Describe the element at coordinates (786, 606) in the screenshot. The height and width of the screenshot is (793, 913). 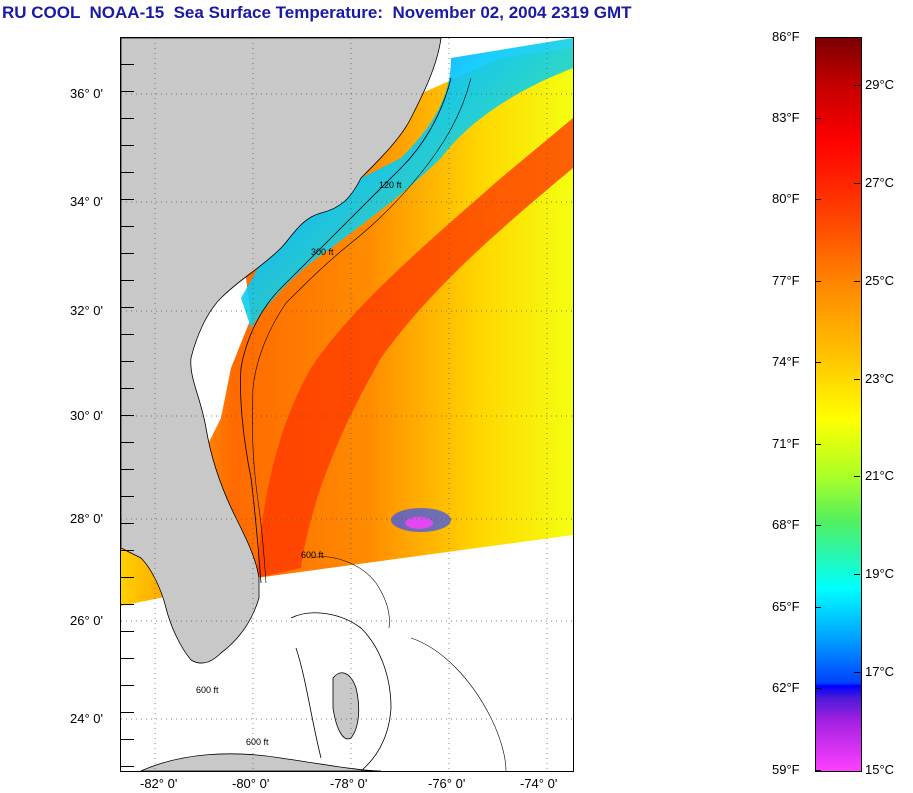
I see `colorbar-f-label: 65°F` at that location.